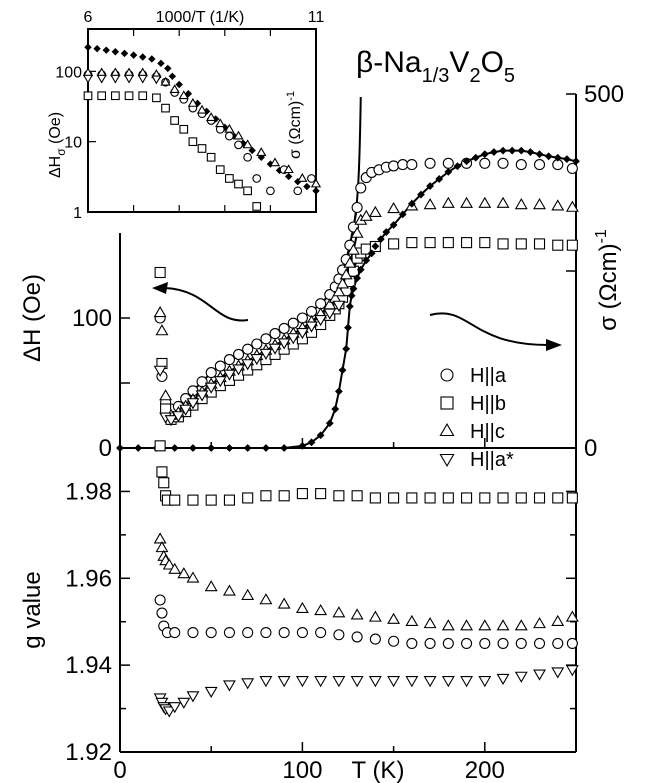  I want to click on arrow-left-head, so click(160, 288).